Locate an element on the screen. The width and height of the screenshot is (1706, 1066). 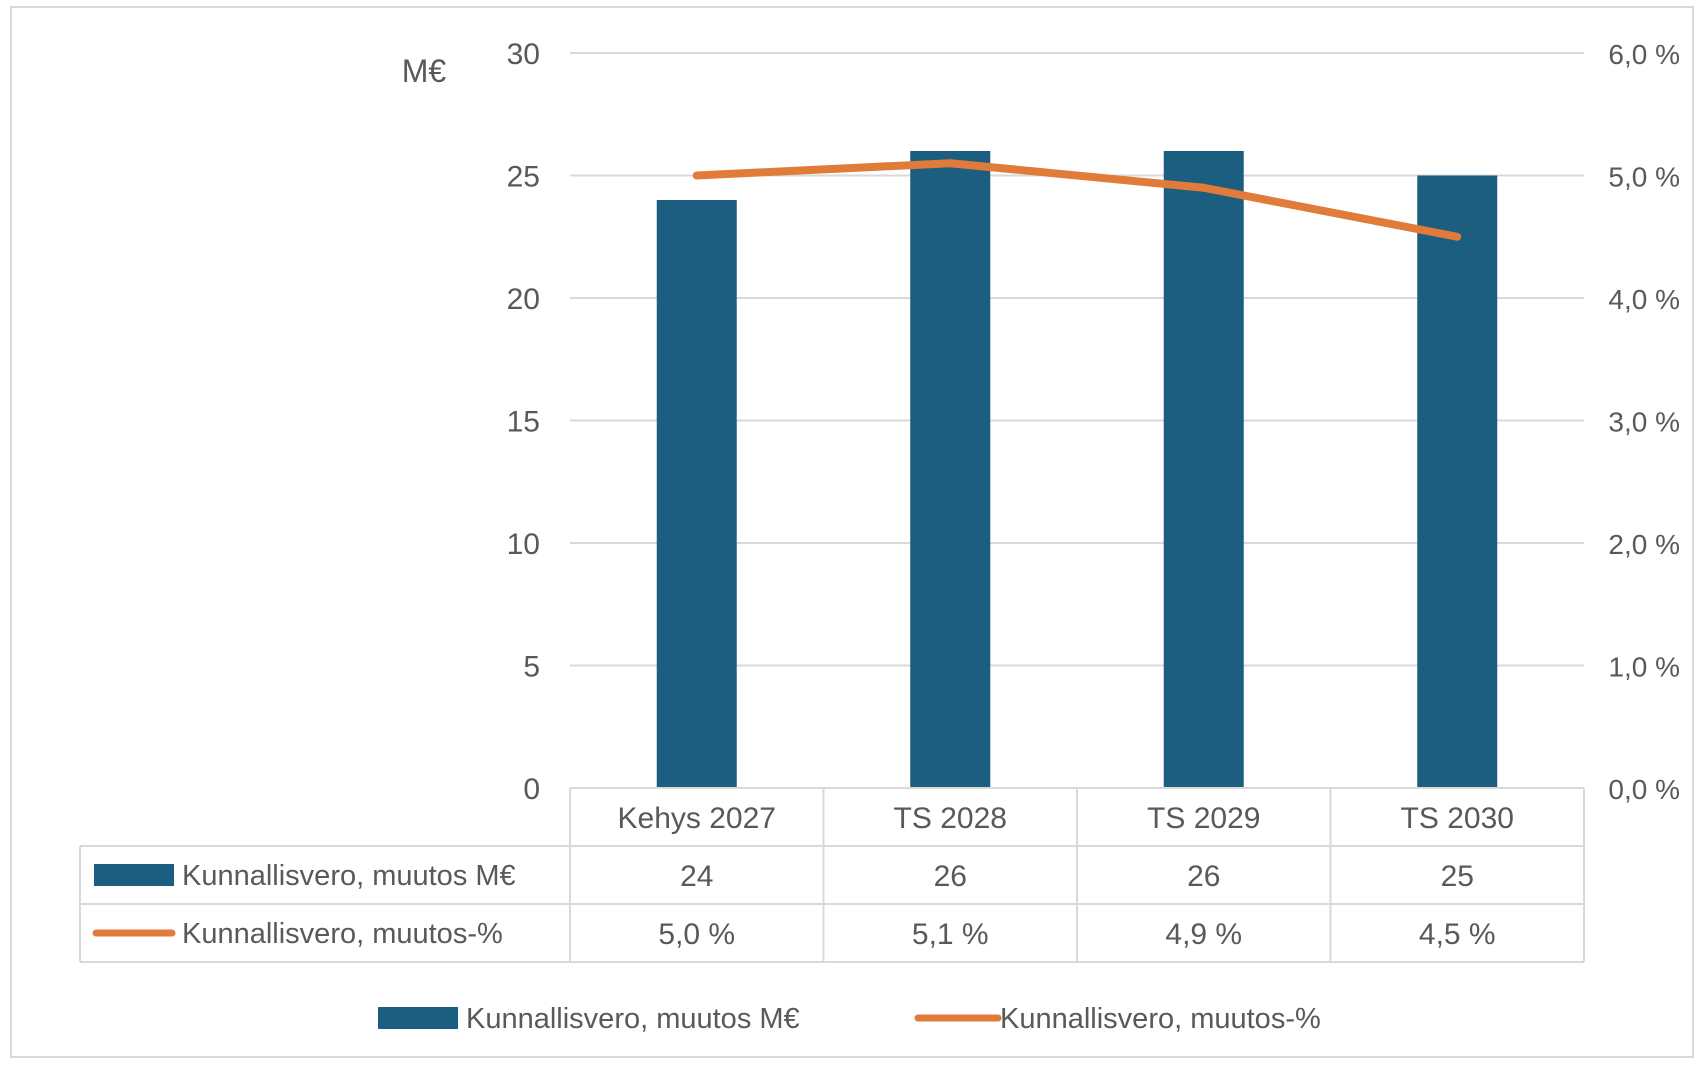
legend-swatch-bar is located at coordinates (418, 1018).